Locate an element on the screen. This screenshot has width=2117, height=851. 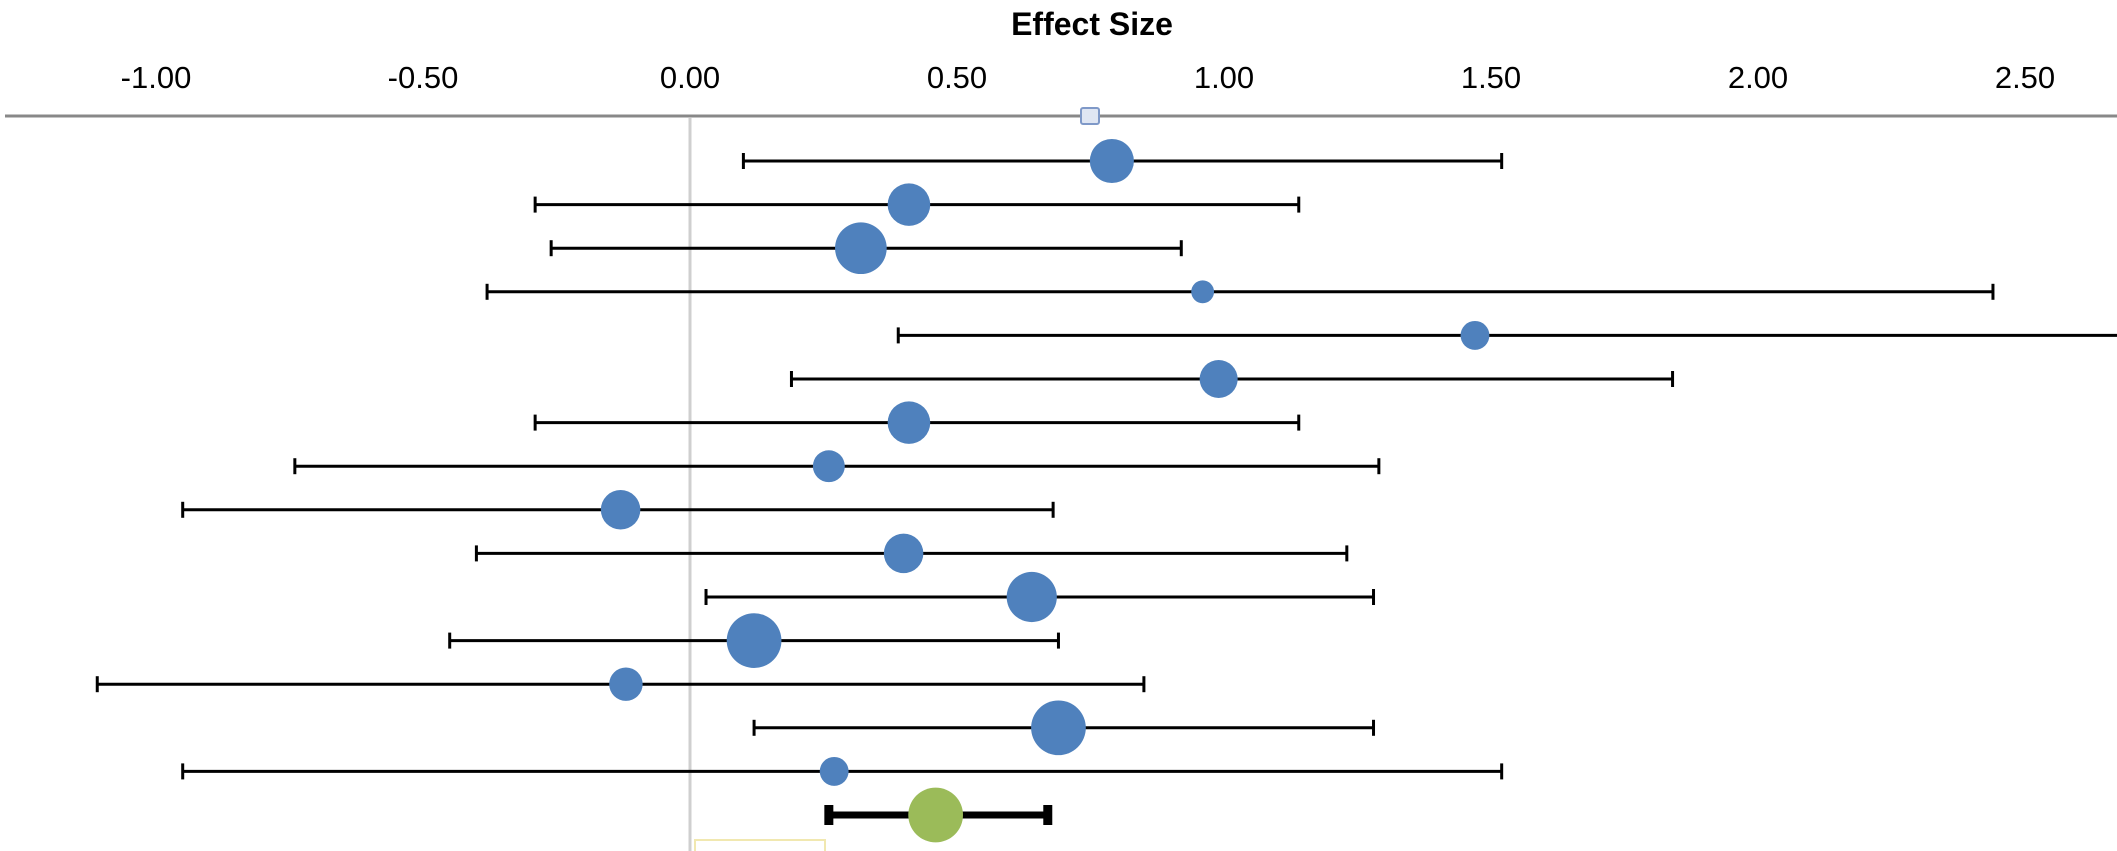
x-tick-label: 1.00 is located at coordinates (1224, 77).